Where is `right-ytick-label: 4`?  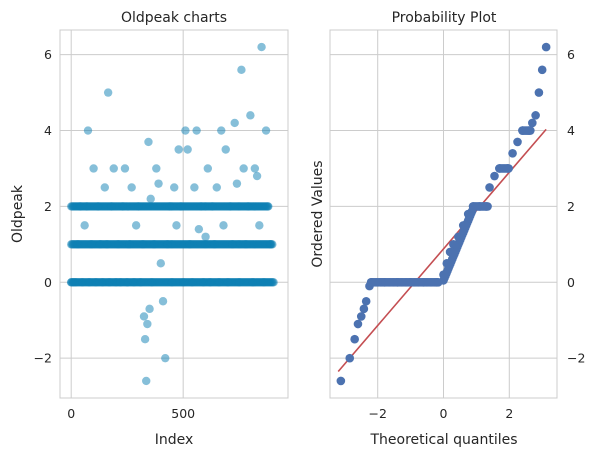 right-ytick-label: 4 is located at coordinates (571, 130).